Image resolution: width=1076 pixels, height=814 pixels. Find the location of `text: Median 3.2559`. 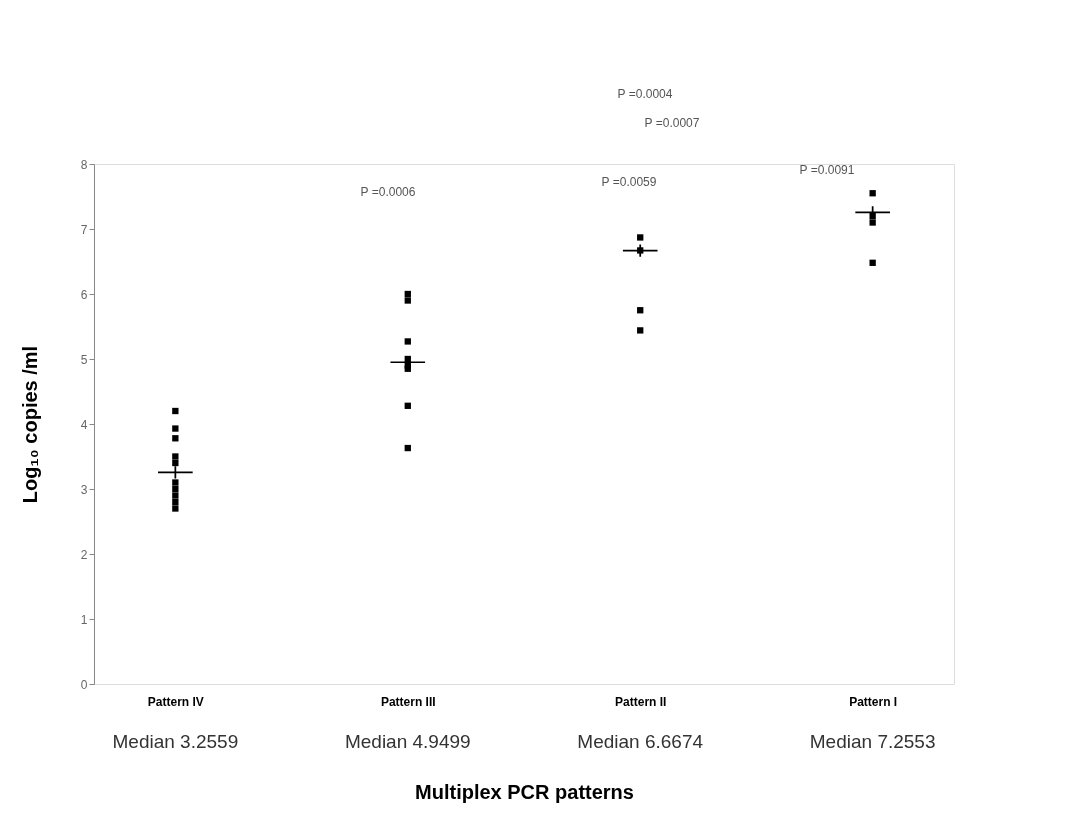

text: Median 3.2559 is located at coordinates (175, 741).